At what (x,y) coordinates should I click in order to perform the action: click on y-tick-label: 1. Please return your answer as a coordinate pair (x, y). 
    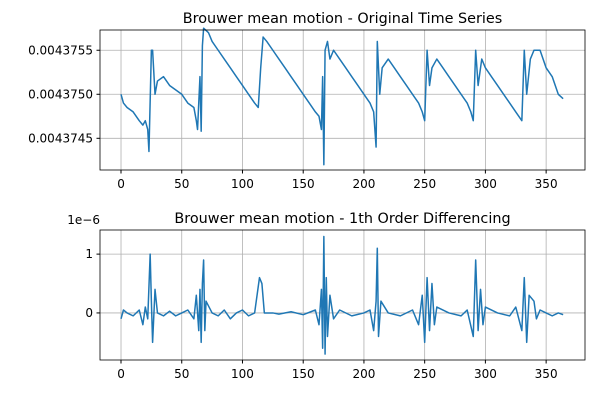
    Looking at the image, I should click on (89, 254).